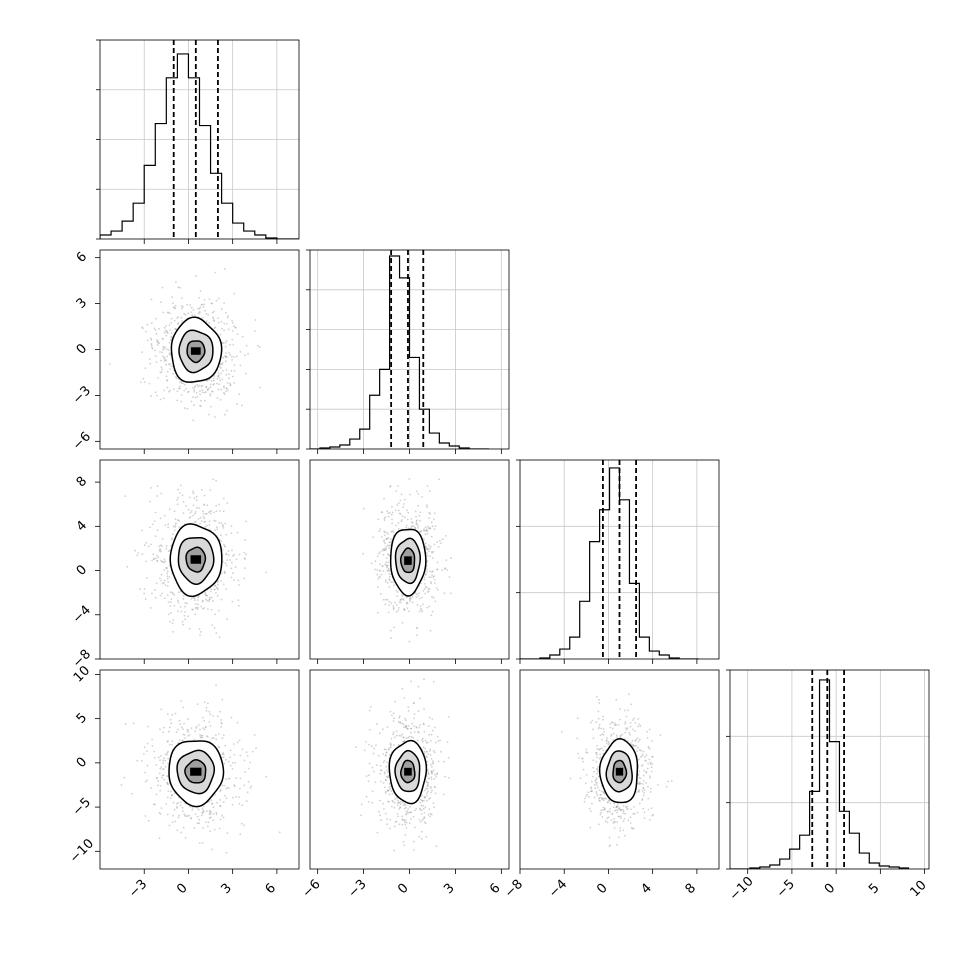 This screenshot has width=970, height=970. Describe the element at coordinates (82, 526) in the screenshot. I see `y-tick-label: 4` at that location.